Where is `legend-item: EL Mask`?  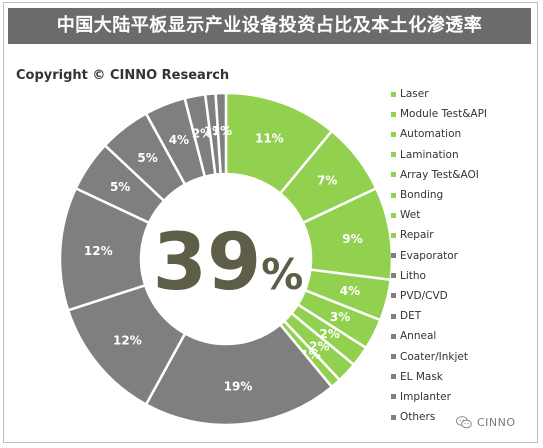 legend-item: EL Mask is located at coordinates (439, 377).